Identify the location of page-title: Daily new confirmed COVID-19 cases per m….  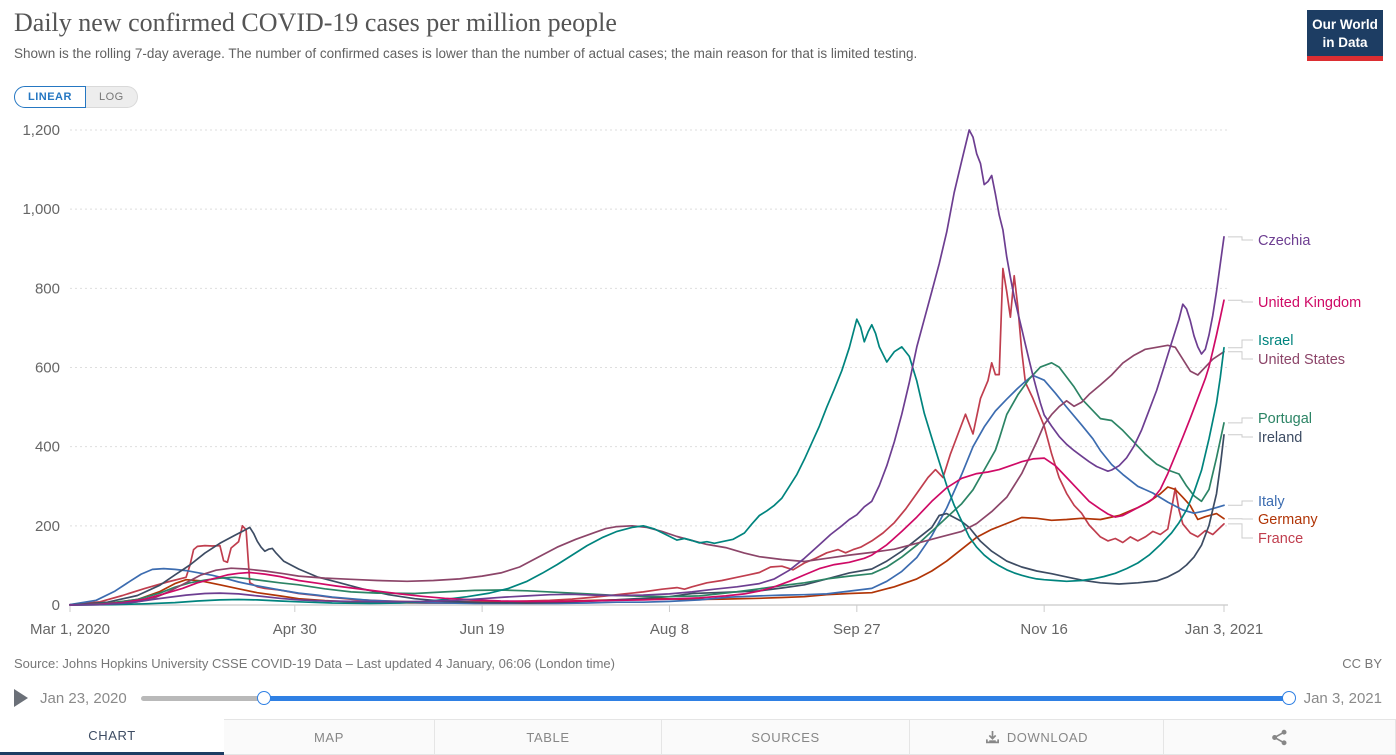
(315, 22).